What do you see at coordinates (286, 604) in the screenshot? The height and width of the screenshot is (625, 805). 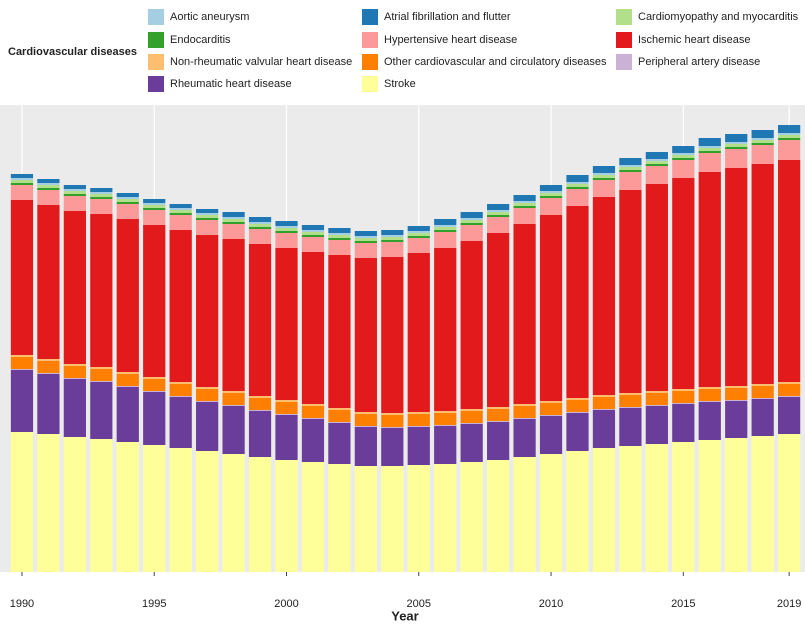 I see `x-tick-label: 2000` at bounding box center [286, 604].